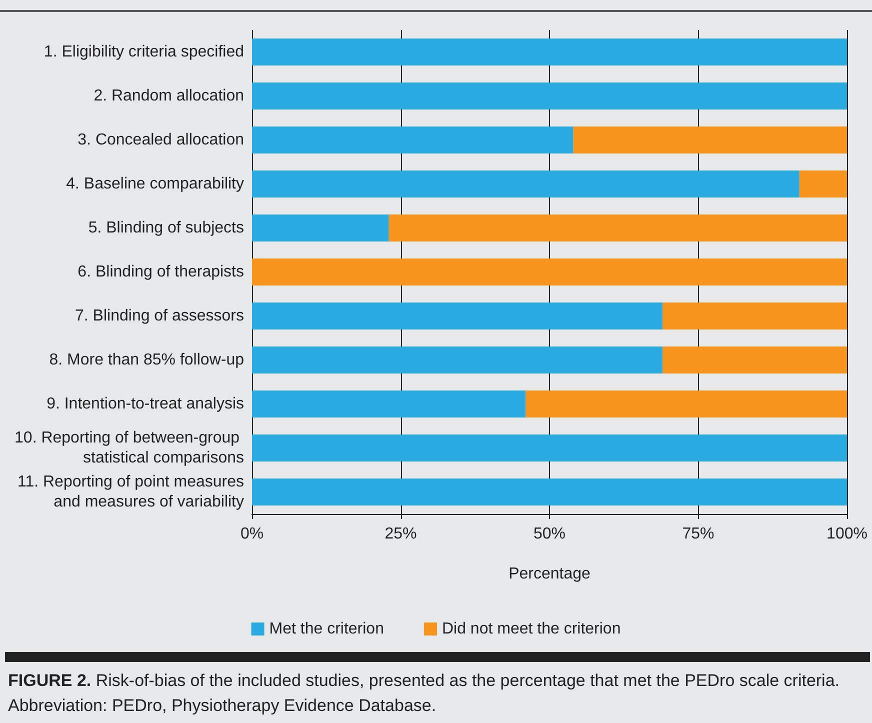 This screenshot has width=872, height=723. Describe the element at coordinates (144, 52) in the screenshot. I see `y-tick-label: 1. Eligibility criteria specified` at that location.